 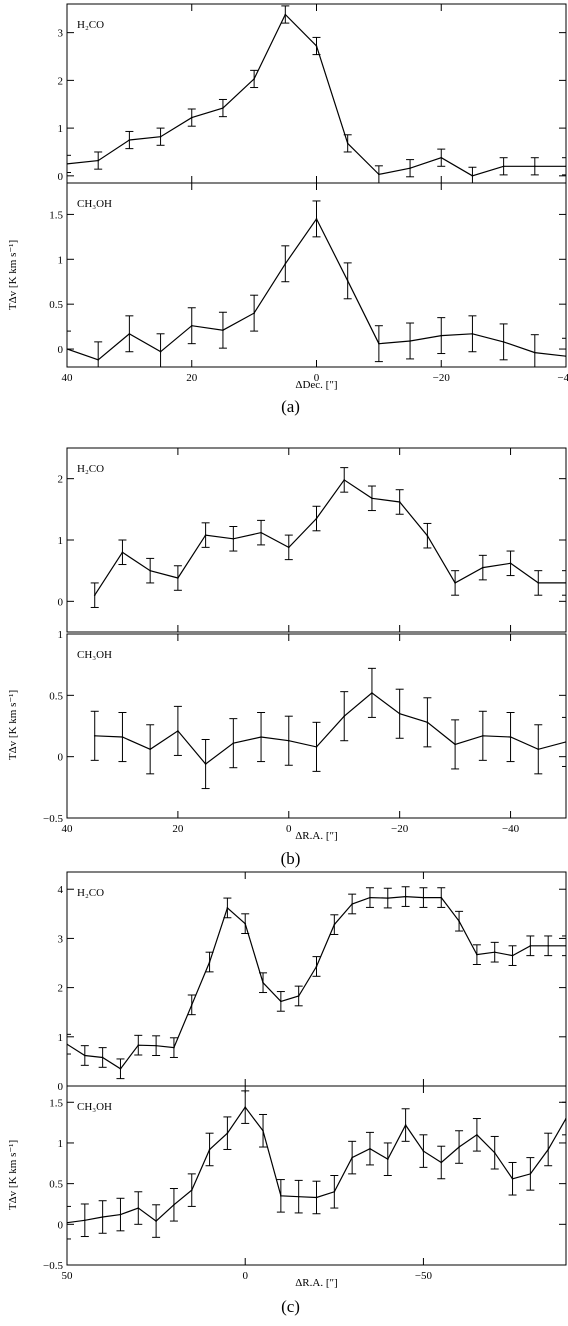 I want to click on x-tick-label: 40, so click(x=68, y=378).